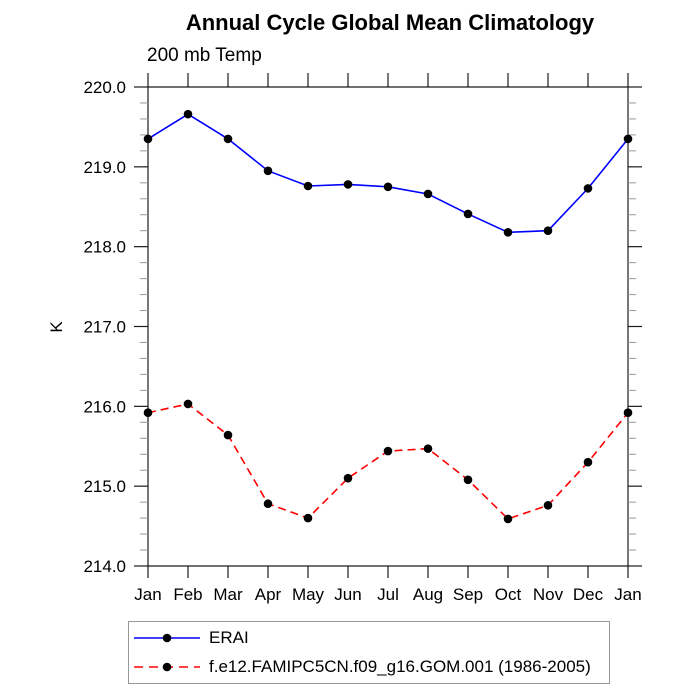  What do you see at coordinates (104, 327) in the screenshot?
I see `y-tick-label: 217.0` at bounding box center [104, 327].